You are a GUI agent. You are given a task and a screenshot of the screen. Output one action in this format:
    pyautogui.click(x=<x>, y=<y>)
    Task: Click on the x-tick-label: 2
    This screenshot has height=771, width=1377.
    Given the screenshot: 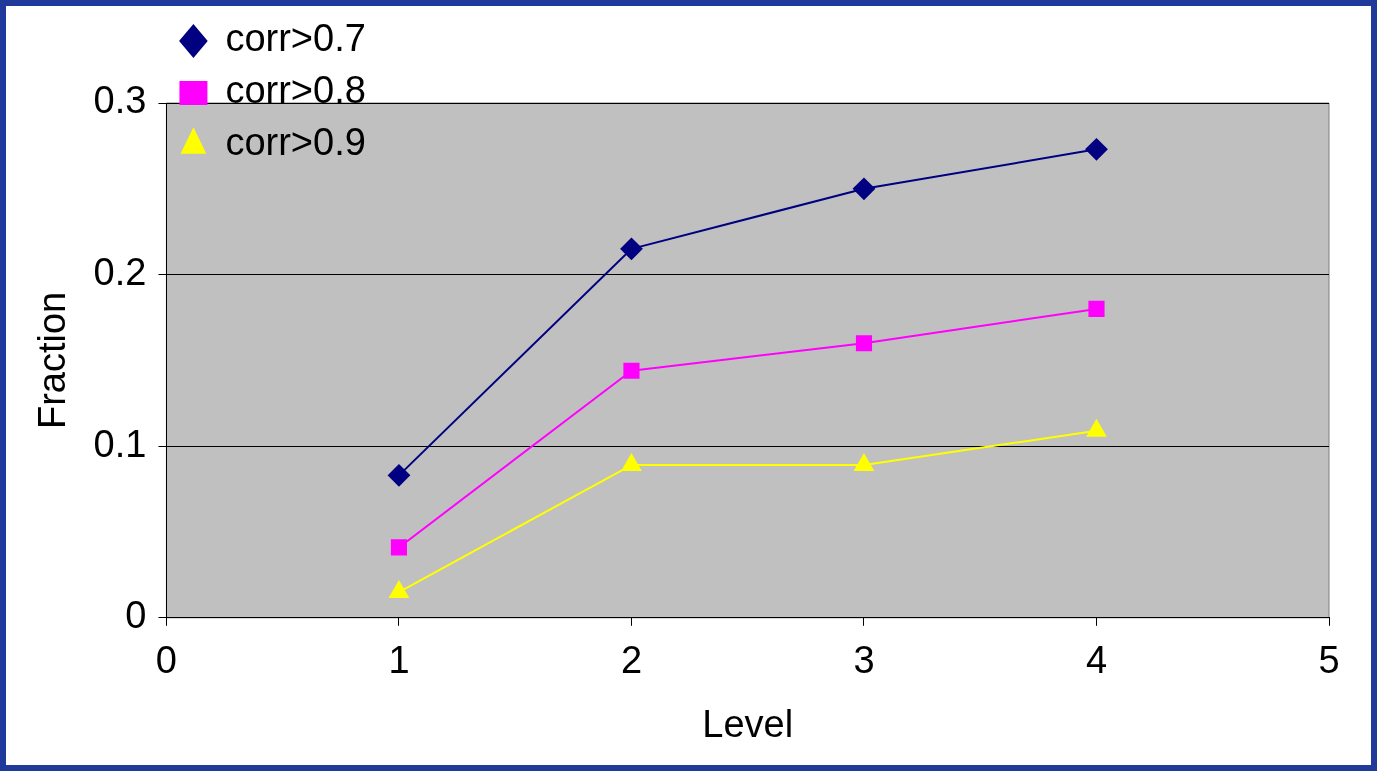 What is the action you would take?
    pyautogui.click(x=631, y=660)
    